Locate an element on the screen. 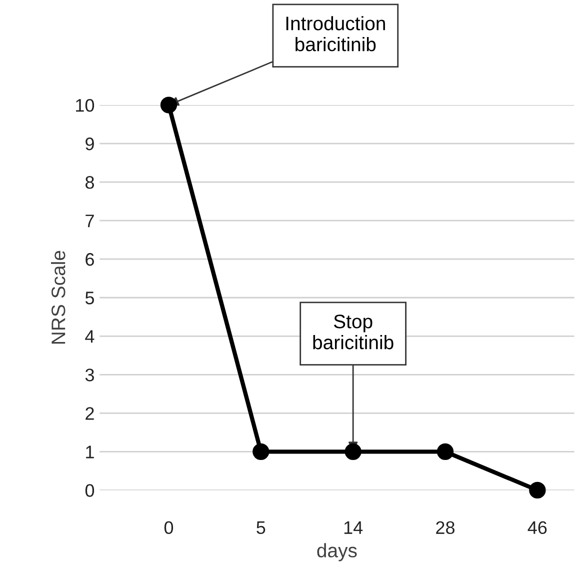 The width and height of the screenshot is (586, 574). y-tick-label: 5 is located at coordinates (89, 298).